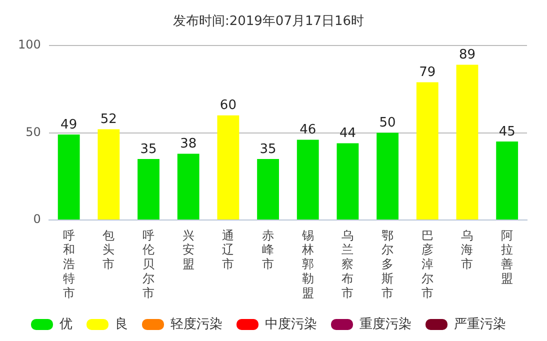 The image size is (547, 341). I want to click on x-tick-label: 锡林郭勒盟, so click(307, 264).